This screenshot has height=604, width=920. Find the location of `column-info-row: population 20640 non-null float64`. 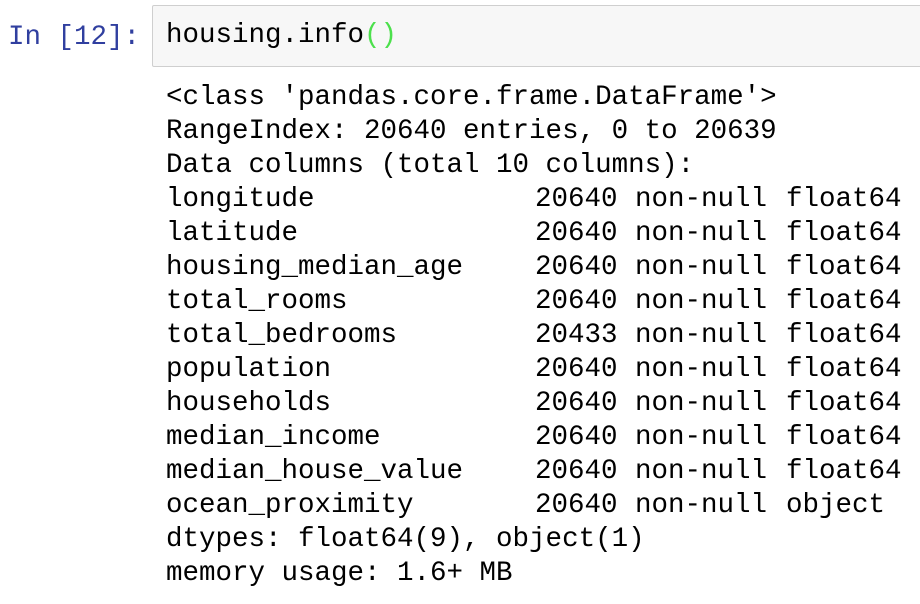

column-info-row: population 20640 non-null float64 is located at coordinates (541, 370).